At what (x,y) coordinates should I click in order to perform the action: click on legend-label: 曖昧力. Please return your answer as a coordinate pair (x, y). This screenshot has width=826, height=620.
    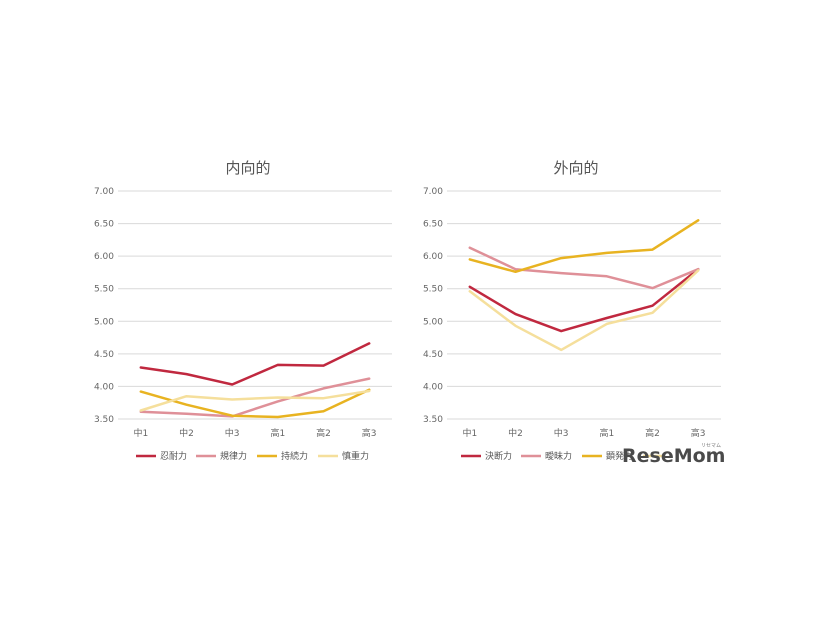
    Looking at the image, I should click on (558, 456).